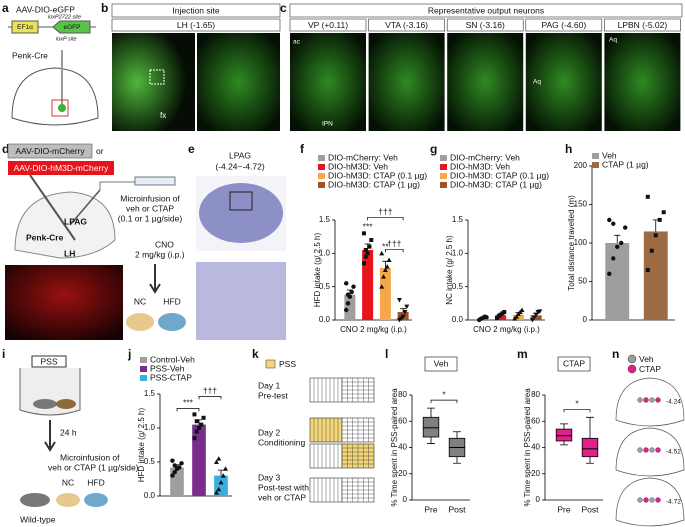 The height and width of the screenshot is (527, 685). What do you see at coordinates (283, 487) in the screenshot?
I see `day: Post-test with` at bounding box center [283, 487].